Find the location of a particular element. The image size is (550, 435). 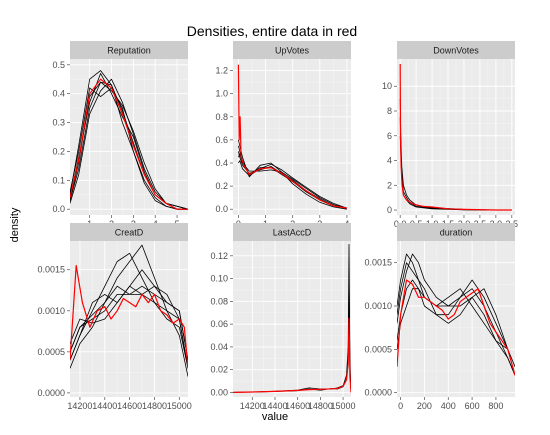

facet-strip-label: Reputation is located at coordinates (129, 51).